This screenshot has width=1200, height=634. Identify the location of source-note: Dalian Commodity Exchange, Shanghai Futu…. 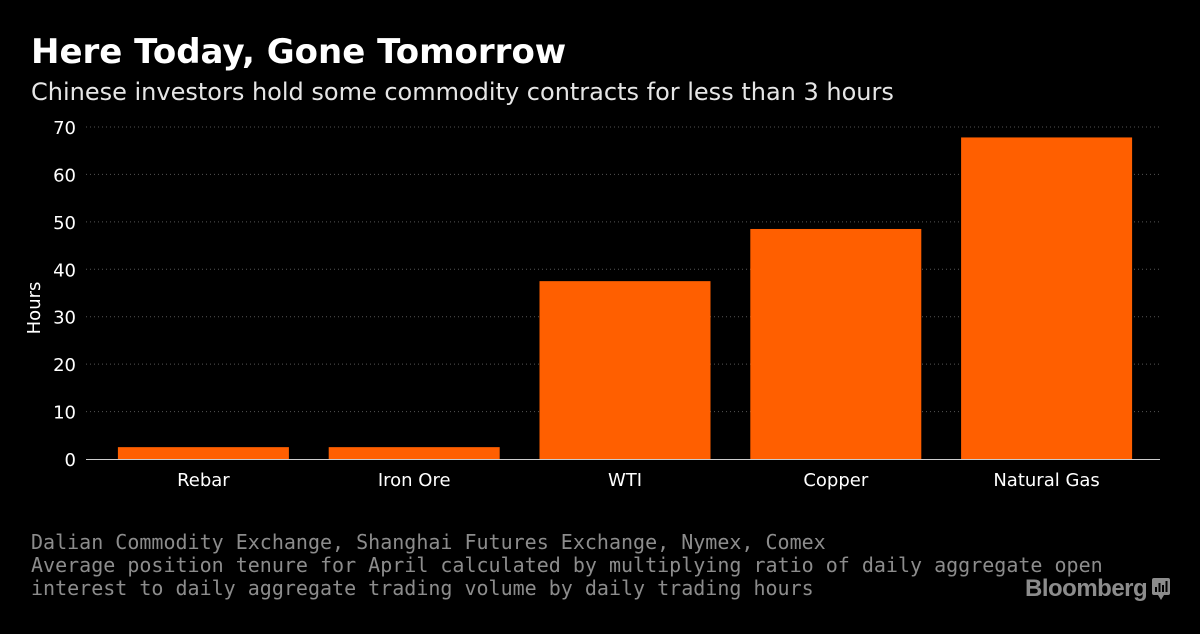
(567, 565).